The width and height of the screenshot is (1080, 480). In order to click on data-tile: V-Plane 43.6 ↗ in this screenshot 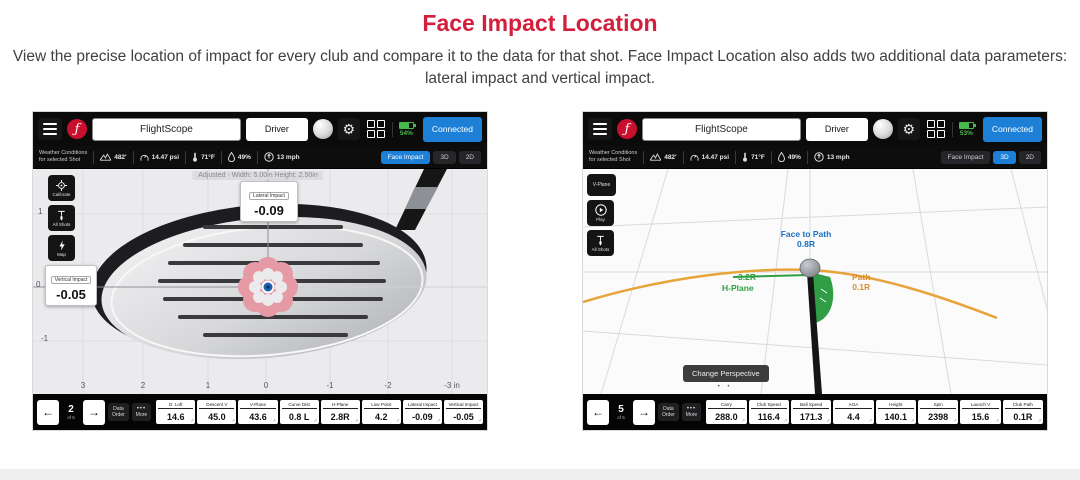, I will do `click(258, 412)`.